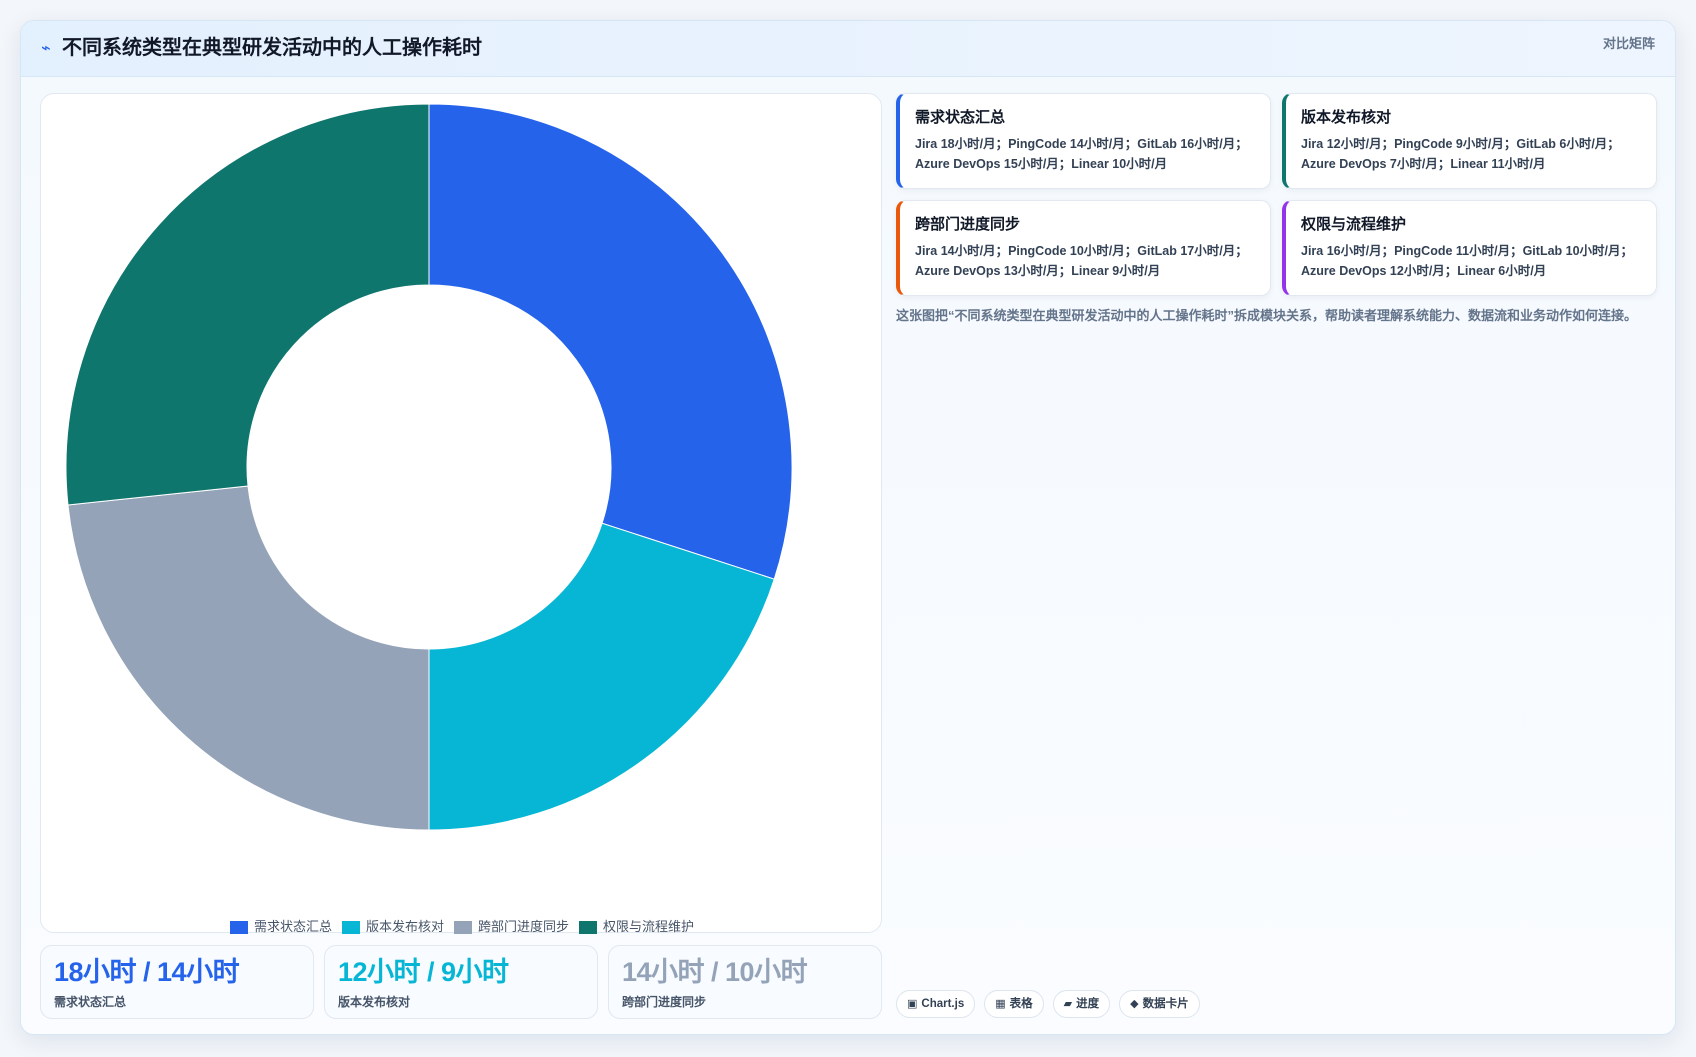 The image size is (1696, 1057). I want to click on header-tag: 对比矩阵, so click(1628, 43).